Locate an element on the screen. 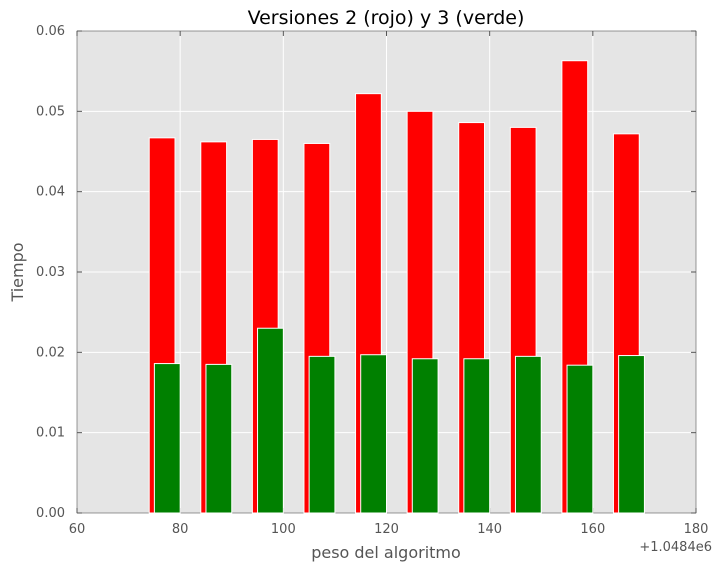 This screenshot has width=720, height=576. chart-title: Versiones 2 (rojo) y 3 (verde) is located at coordinates (386, 18).